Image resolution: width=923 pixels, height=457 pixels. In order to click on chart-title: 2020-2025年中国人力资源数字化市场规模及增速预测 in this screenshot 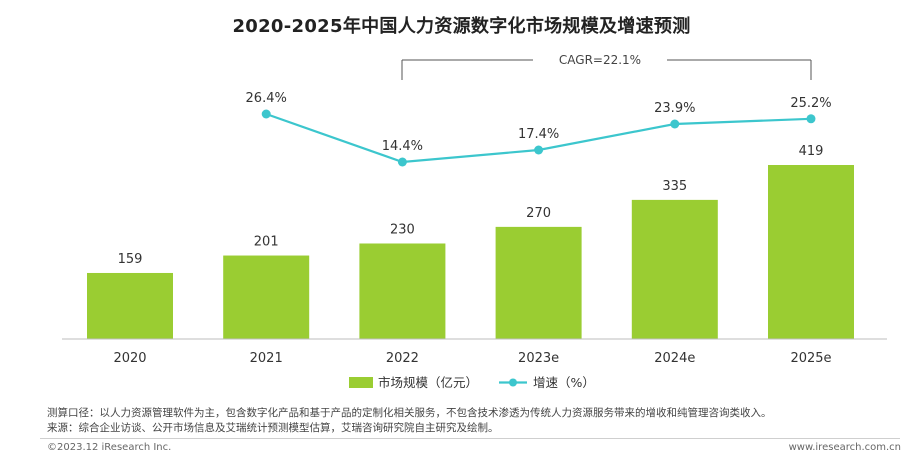, I will do `click(461, 26)`.